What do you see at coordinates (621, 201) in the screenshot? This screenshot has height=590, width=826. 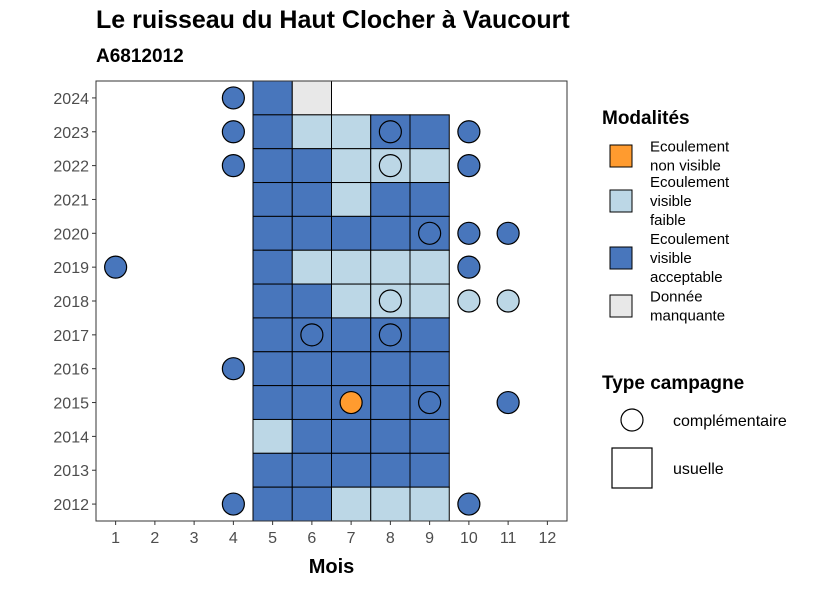 I see `legend-key-faible` at bounding box center [621, 201].